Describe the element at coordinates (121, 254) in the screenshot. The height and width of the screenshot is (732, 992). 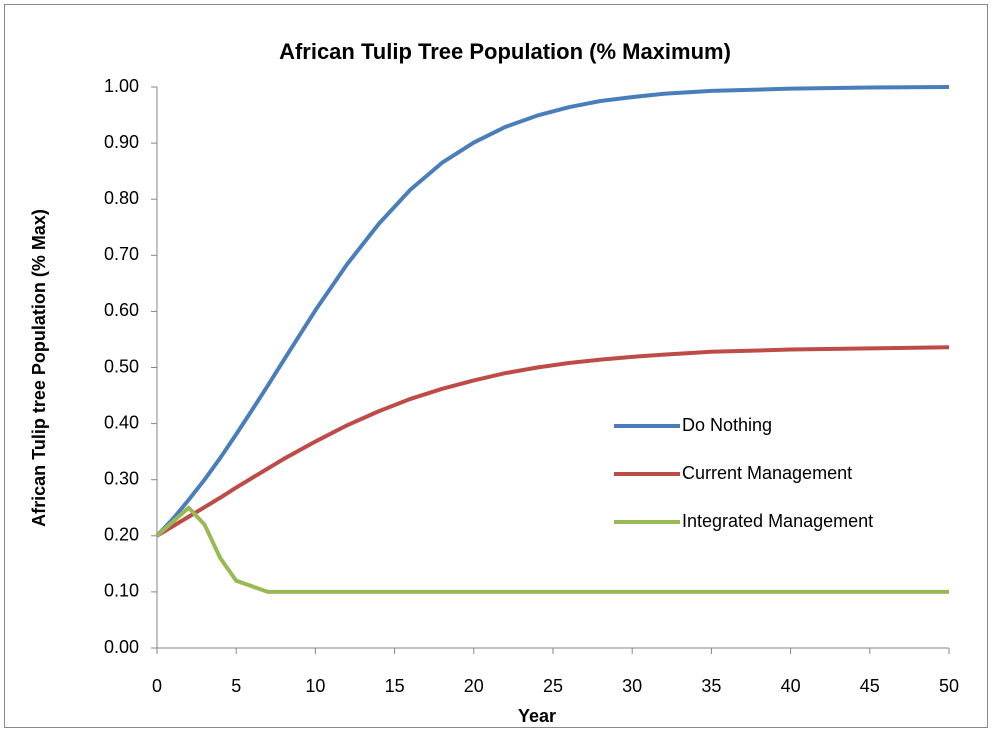
I see `y-tick-label: 0.70` at that location.